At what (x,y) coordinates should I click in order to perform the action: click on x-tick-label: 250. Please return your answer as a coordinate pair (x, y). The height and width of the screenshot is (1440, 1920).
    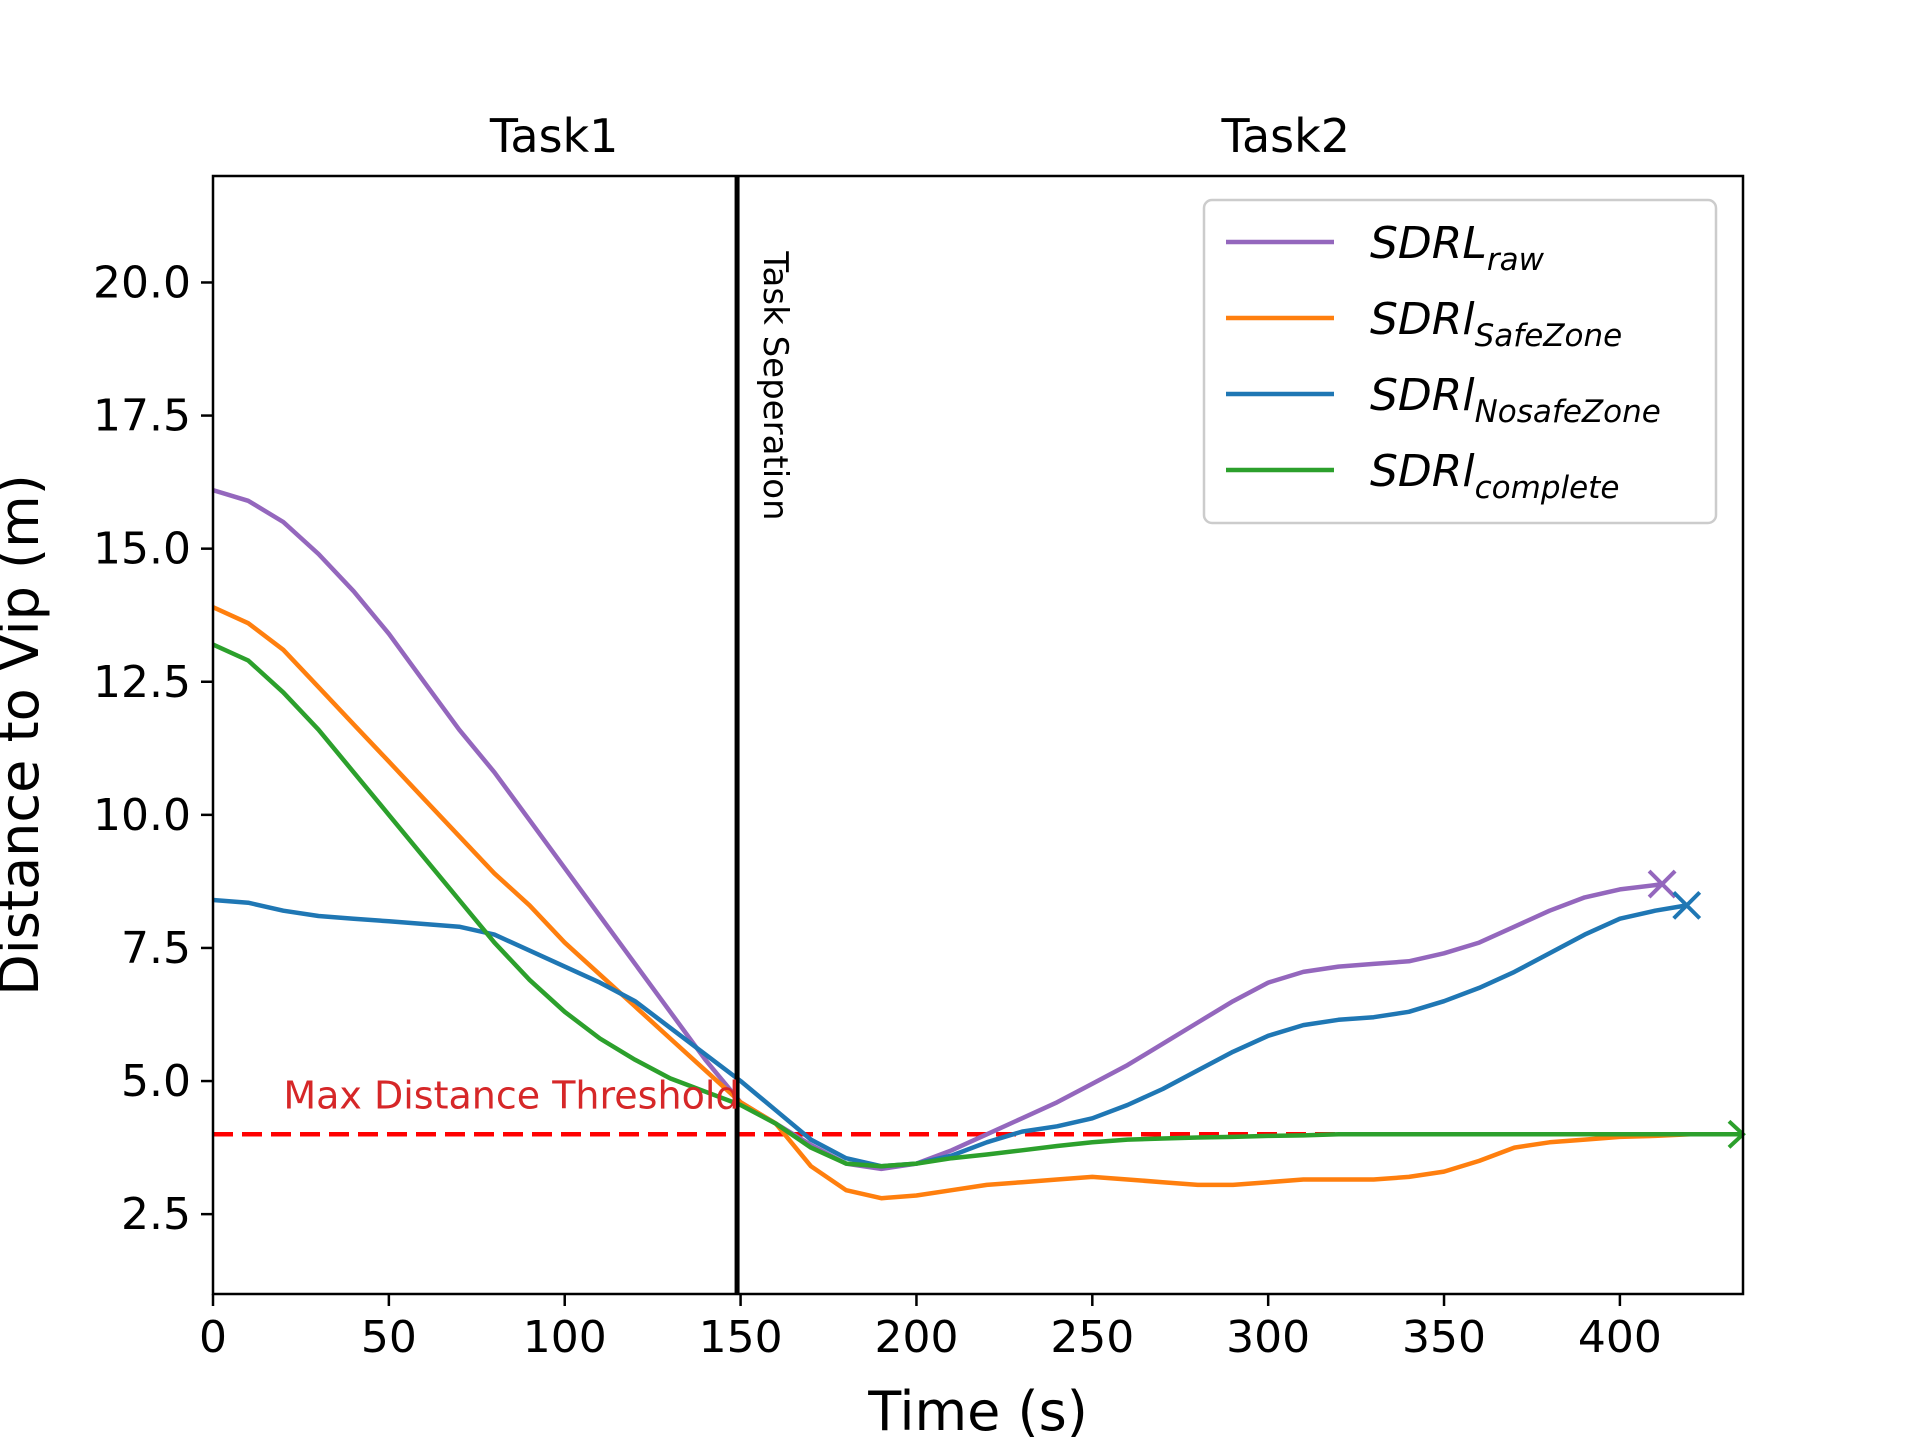
    Looking at the image, I should click on (1092, 1337).